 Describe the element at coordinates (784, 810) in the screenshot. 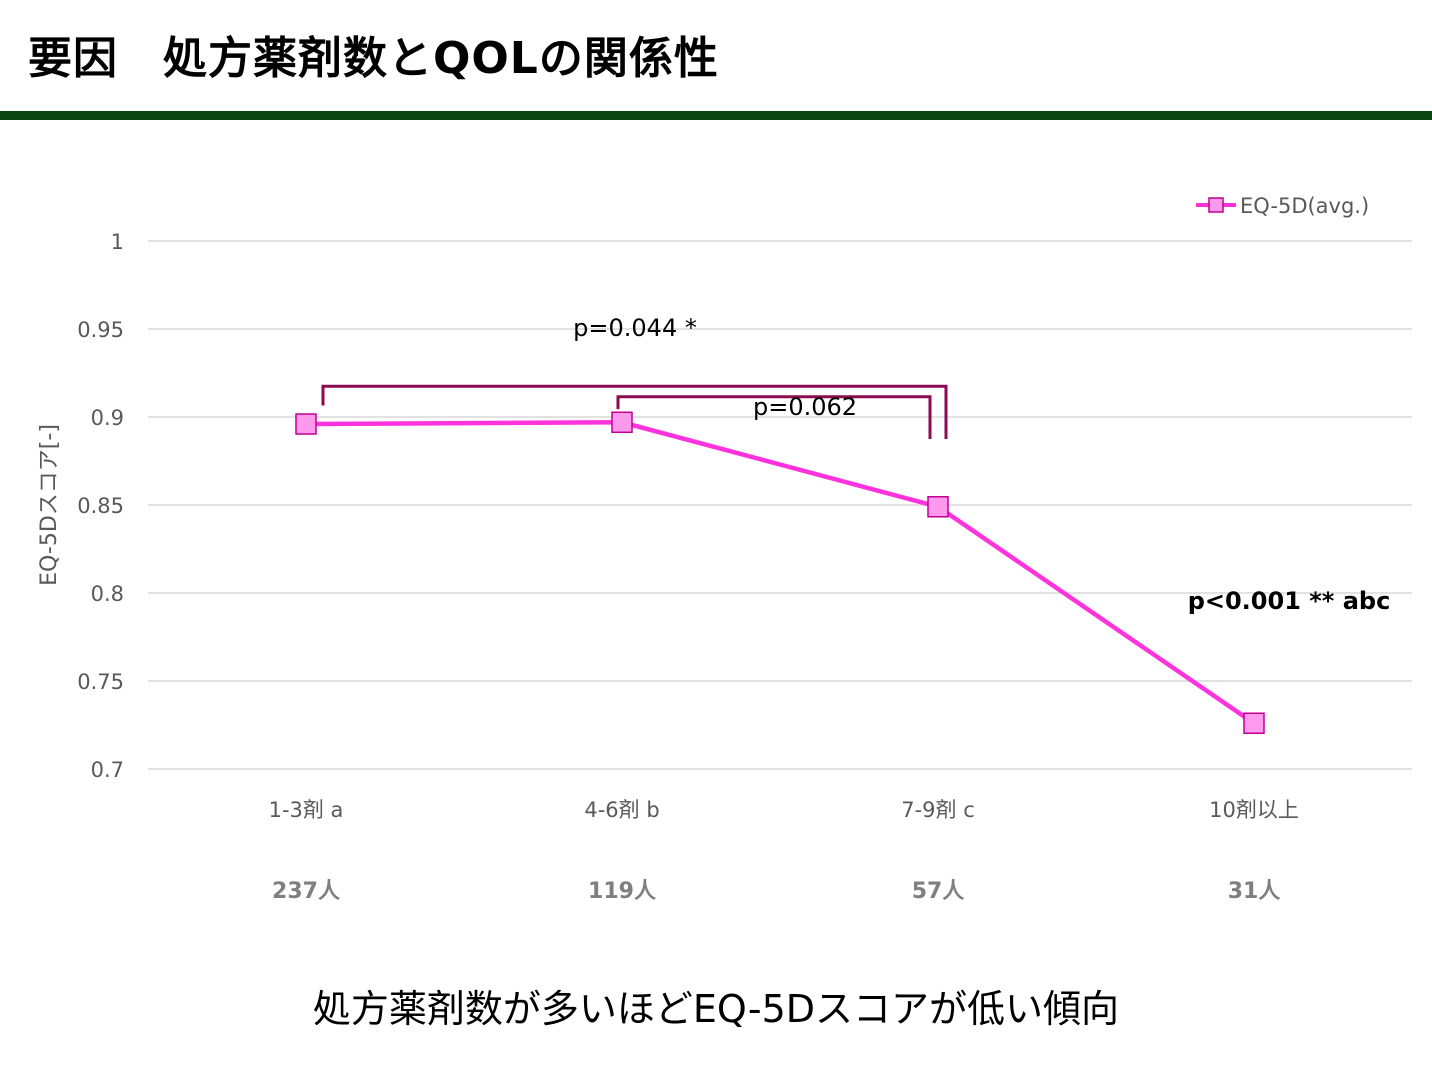

I see `x-tick-labels: 1-3剤 a 4-6剤 b 7-9剤 c 10剤以上` at that location.